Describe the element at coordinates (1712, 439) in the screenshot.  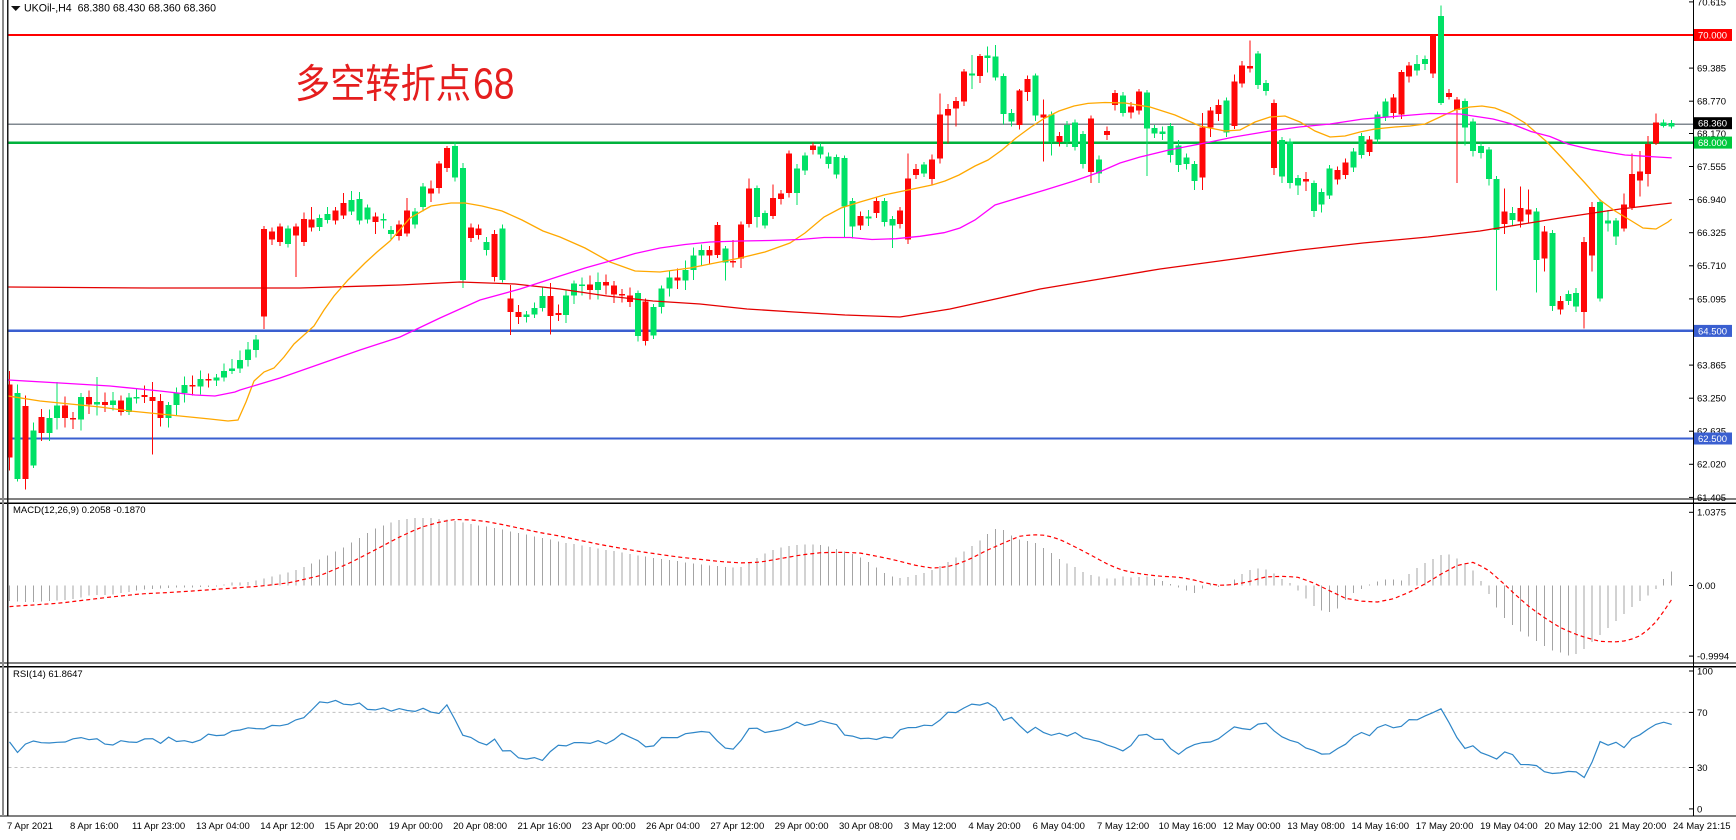
I see `svg-text: 62.500` at that location.